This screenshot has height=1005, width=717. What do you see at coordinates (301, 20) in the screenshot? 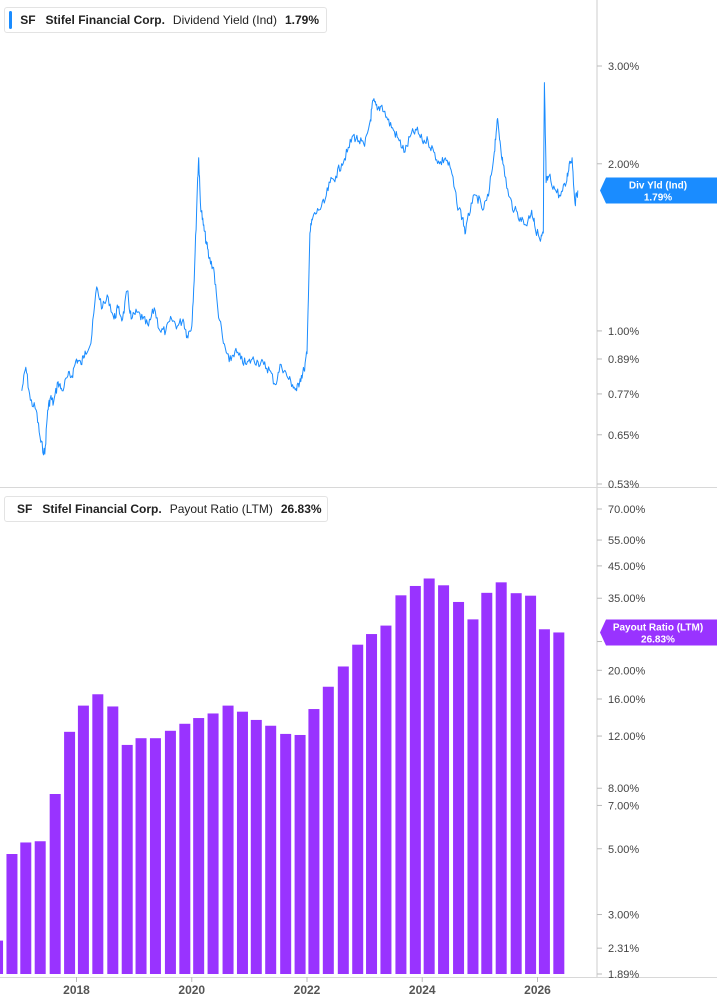
I see `legend-value: 1.79%` at bounding box center [301, 20].